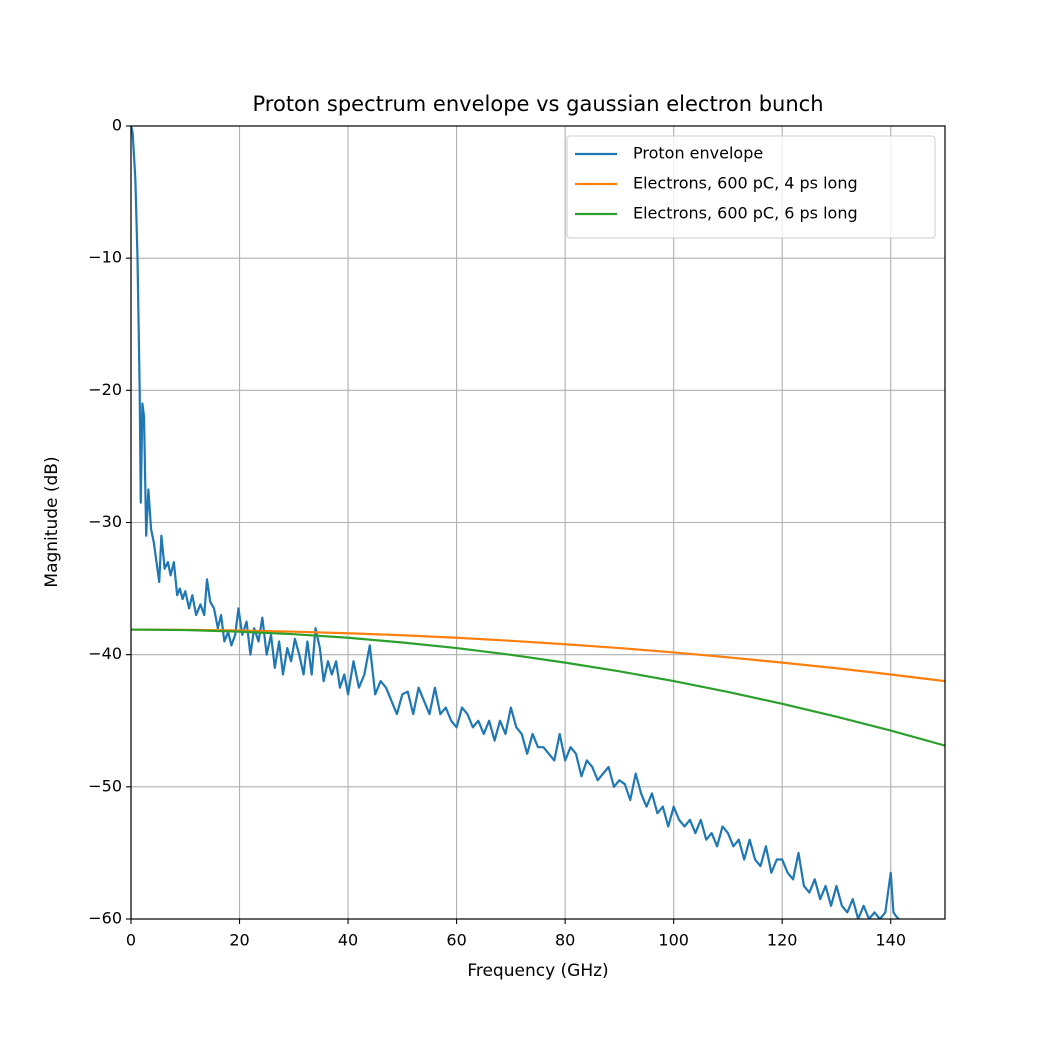 The height and width of the screenshot is (1050, 1050). Describe the element at coordinates (782, 940) in the screenshot. I see `x-tick-label: 120` at that location.